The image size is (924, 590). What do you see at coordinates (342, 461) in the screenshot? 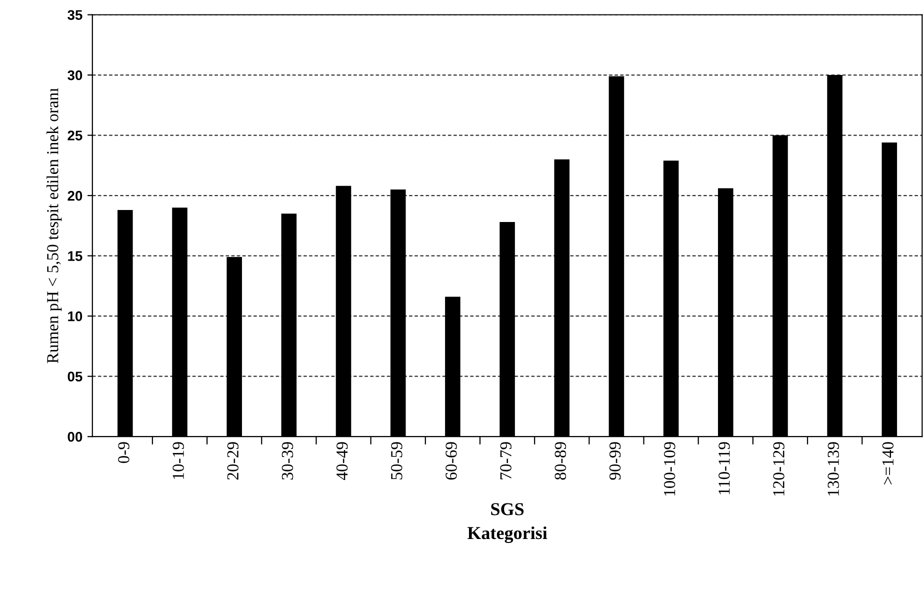
I see `x-tick-label: 40-49` at bounding box center [342, 461].